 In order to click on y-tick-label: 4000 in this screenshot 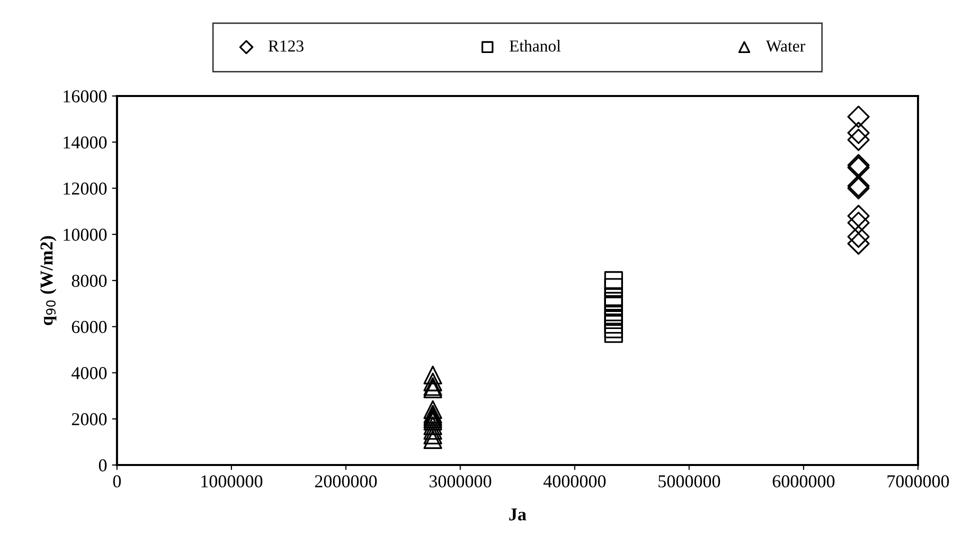, I will do `click(89, 373)`.